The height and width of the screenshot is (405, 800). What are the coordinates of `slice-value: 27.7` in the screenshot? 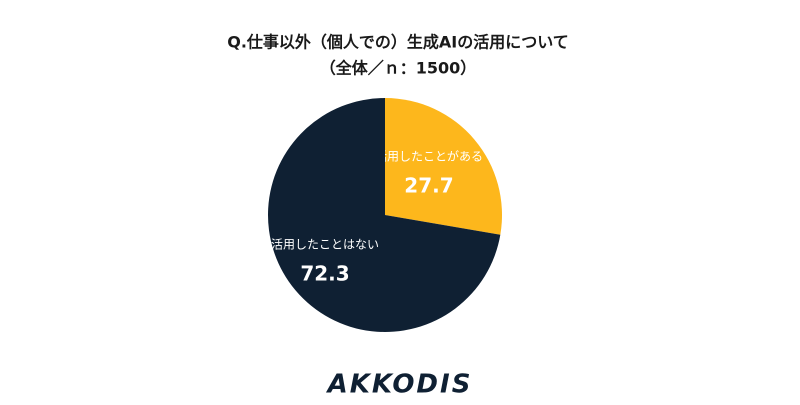 It's located at (428, 186).